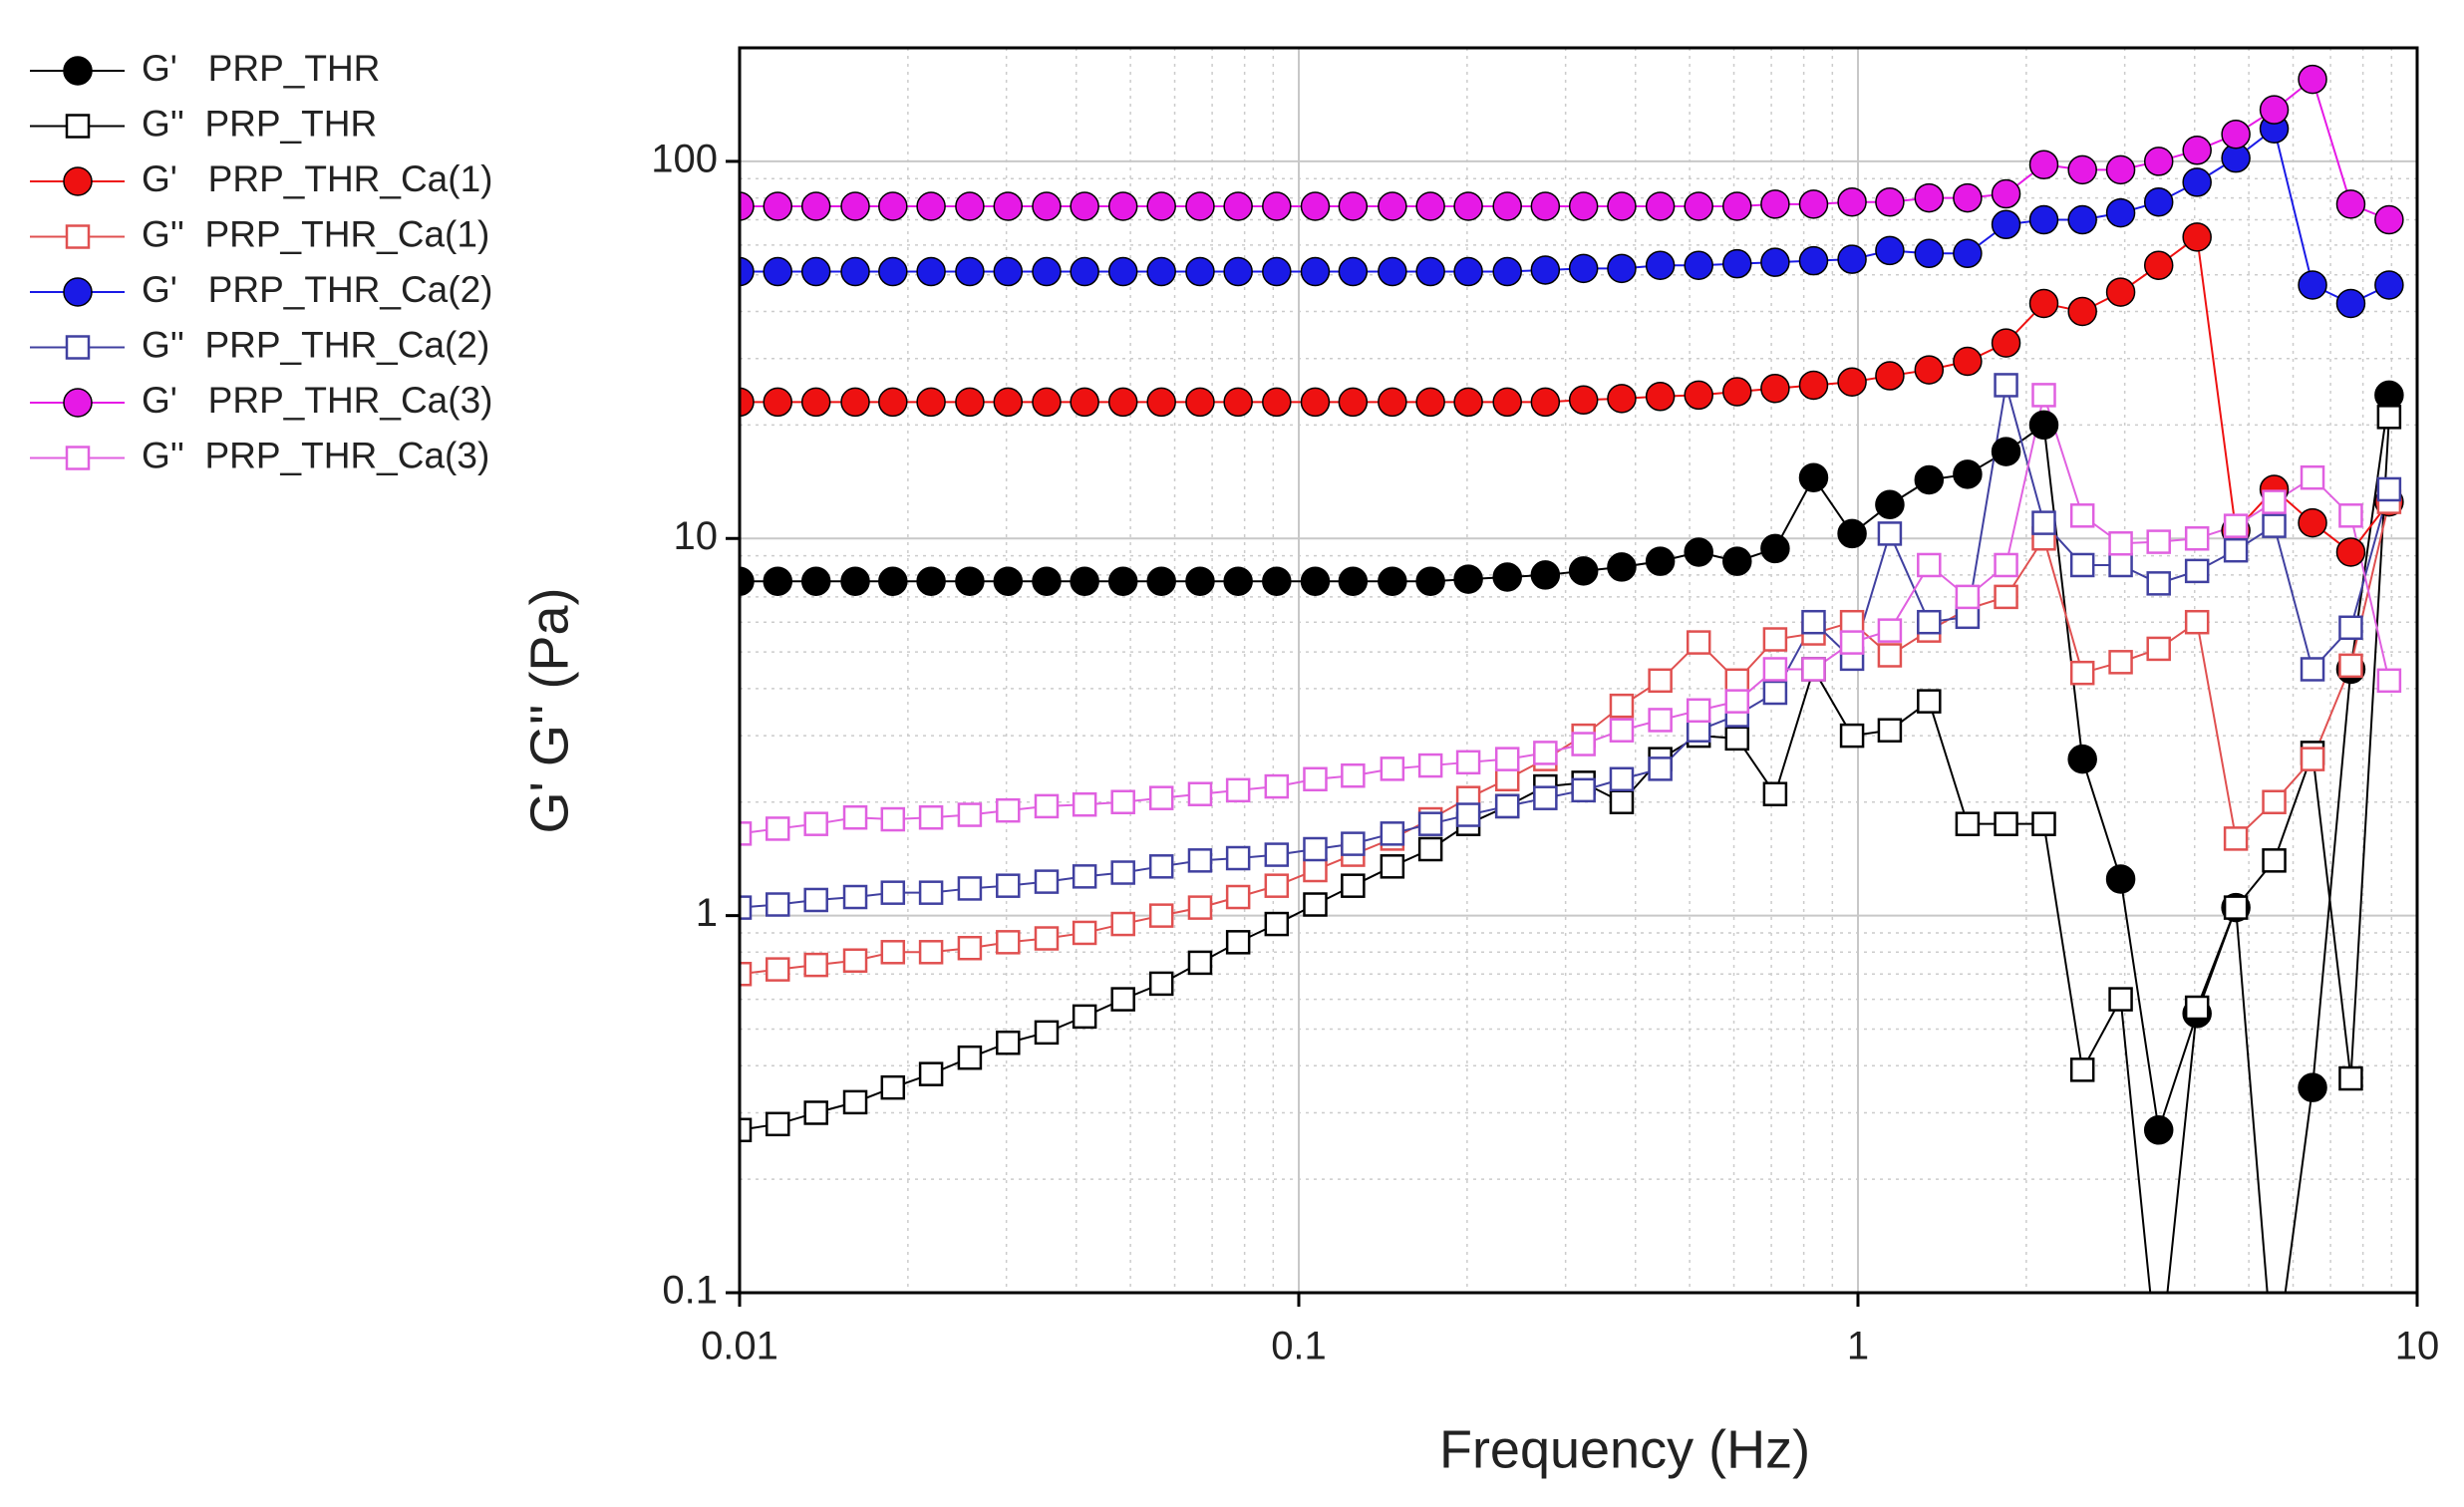  Describe the element at coordinates (261, 69) in the screenshot. I see `legend-label: G' PRP_THR` at that location.